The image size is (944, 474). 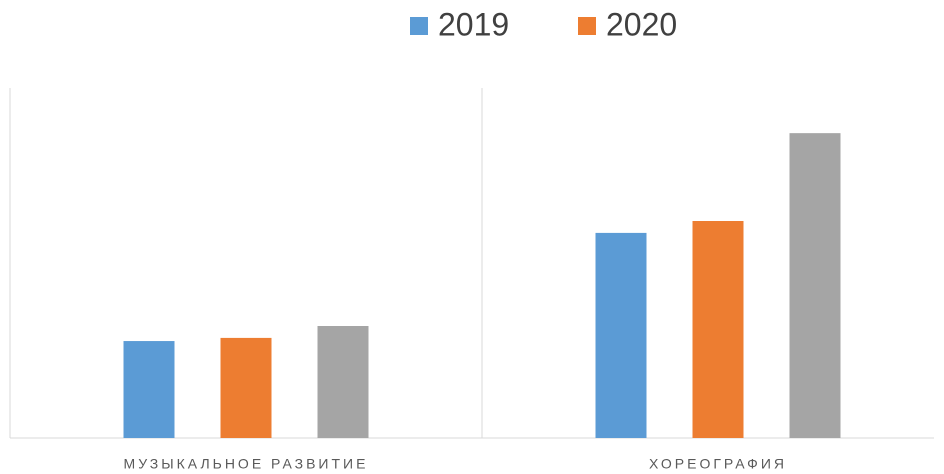 What do you see at coordinates (246, 464) in the screenshot?
I see `x-tick-label: МУЗЫКАЛЬНОЕ РАЗВИТИЕ` at bounding box center [246, 464].